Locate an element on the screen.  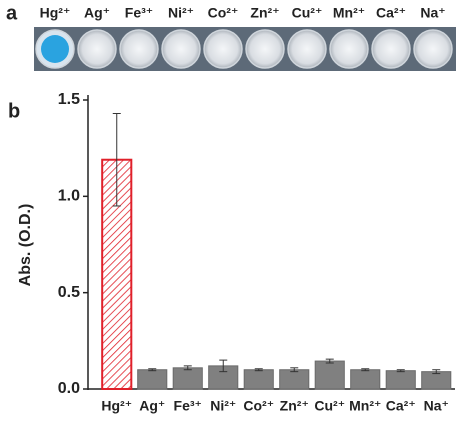
x-tick-label: Co²⁺ is located at coordinates (258, 406).